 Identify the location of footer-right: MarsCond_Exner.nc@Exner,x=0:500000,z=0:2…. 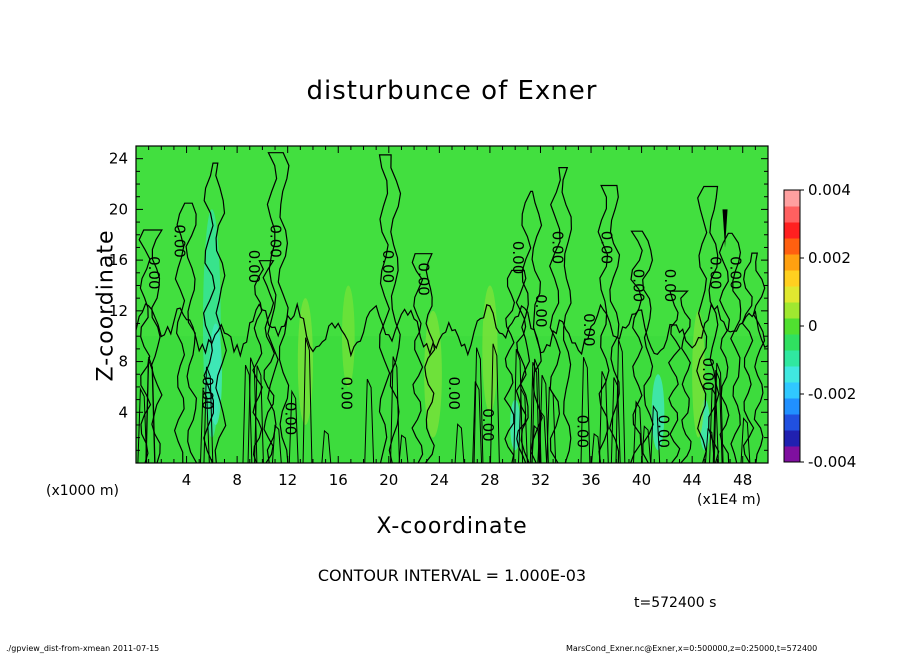
(692, 648).